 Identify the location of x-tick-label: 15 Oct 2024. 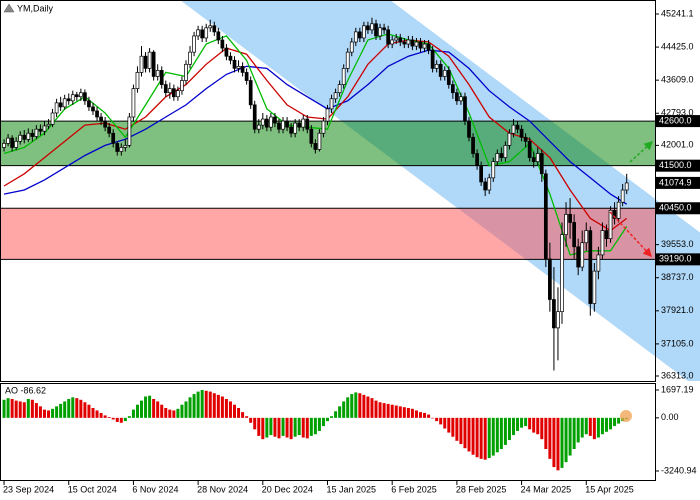
(92, 489).